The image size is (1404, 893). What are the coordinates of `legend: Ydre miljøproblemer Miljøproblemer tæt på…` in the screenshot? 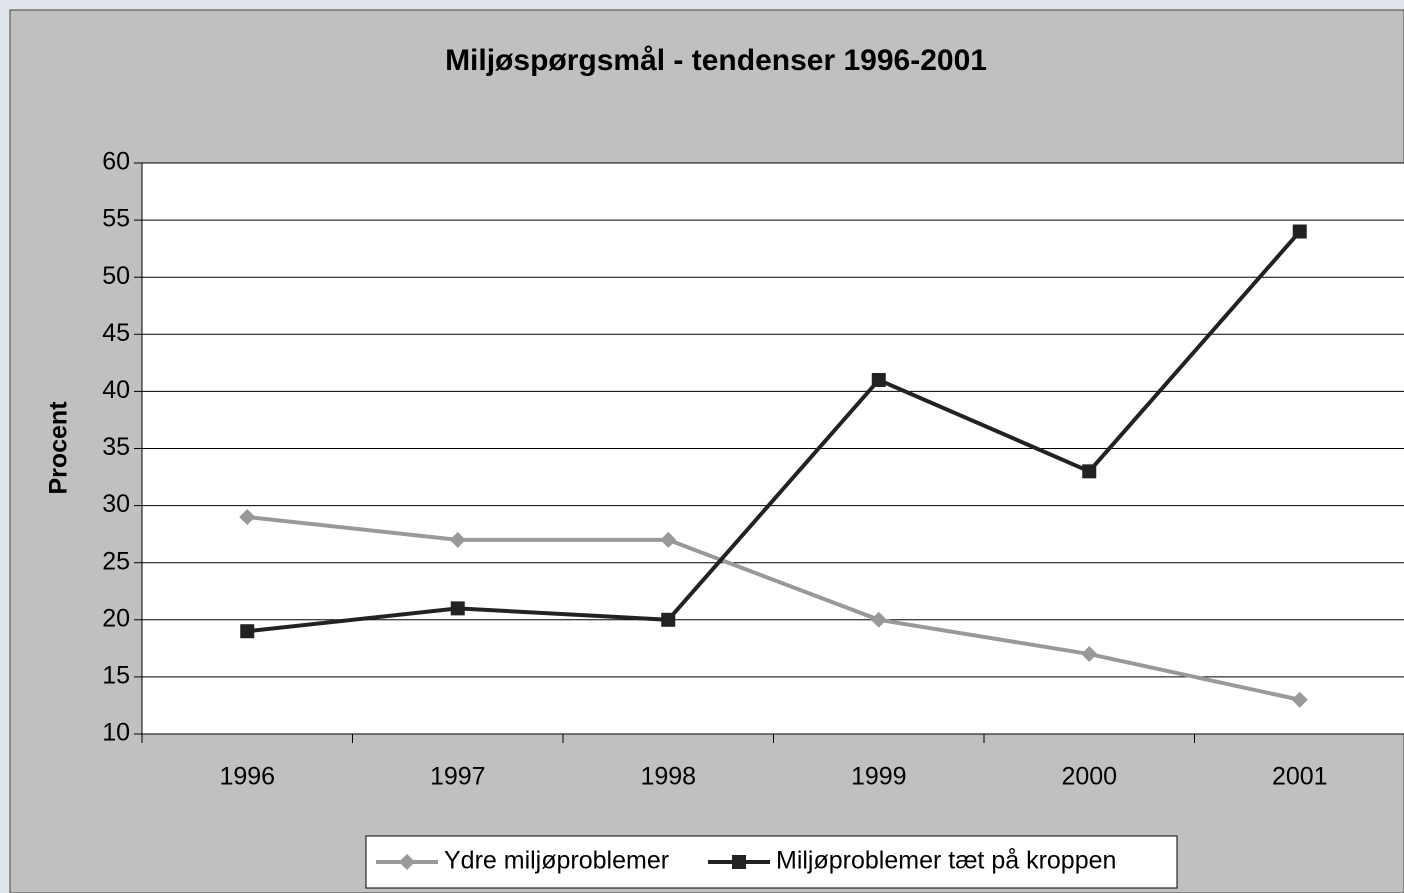 It's located at (771, 862).